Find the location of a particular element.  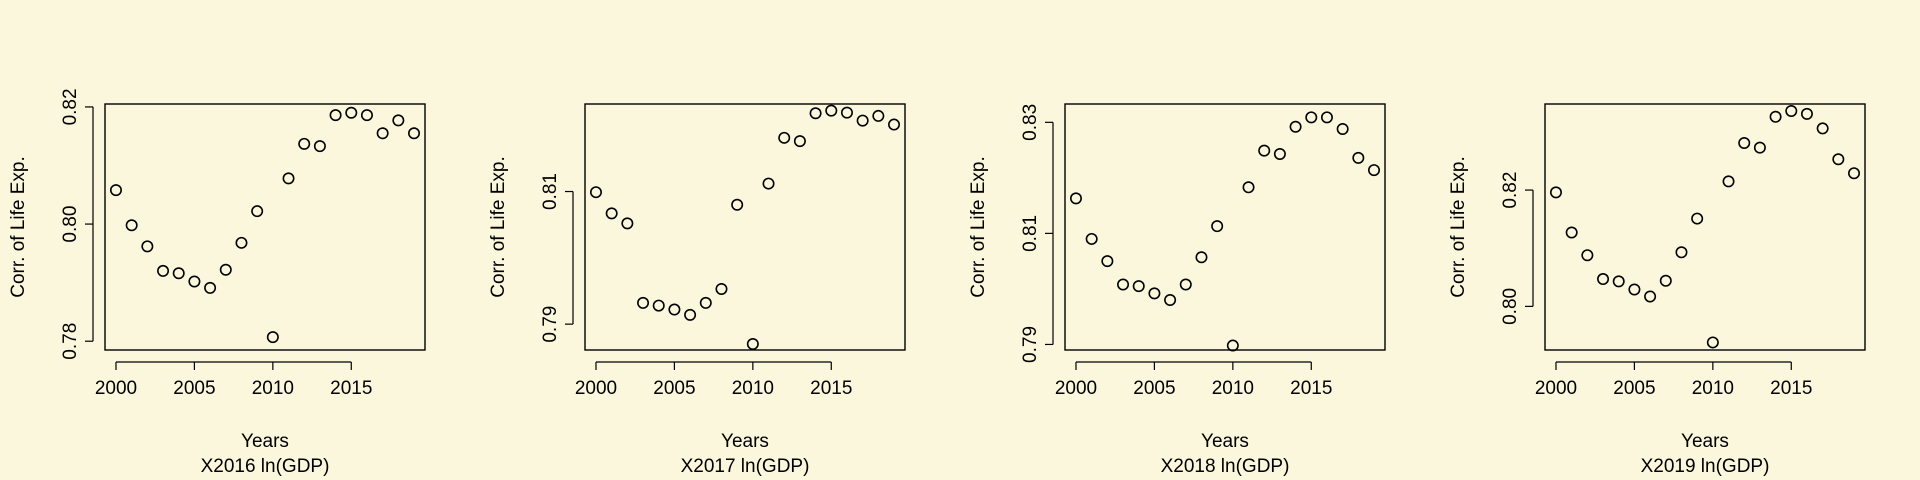

panel-subtitle: X2019 ln(GDP) is located at coordinates (1705, 466).